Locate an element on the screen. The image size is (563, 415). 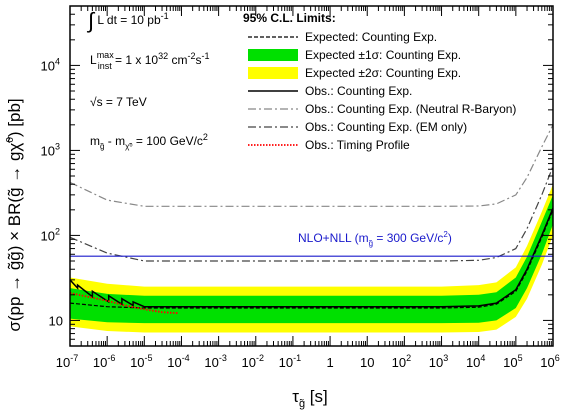
legend-label: Expected ±1σ: Counting Exp. is located at coordinates (383, 55).